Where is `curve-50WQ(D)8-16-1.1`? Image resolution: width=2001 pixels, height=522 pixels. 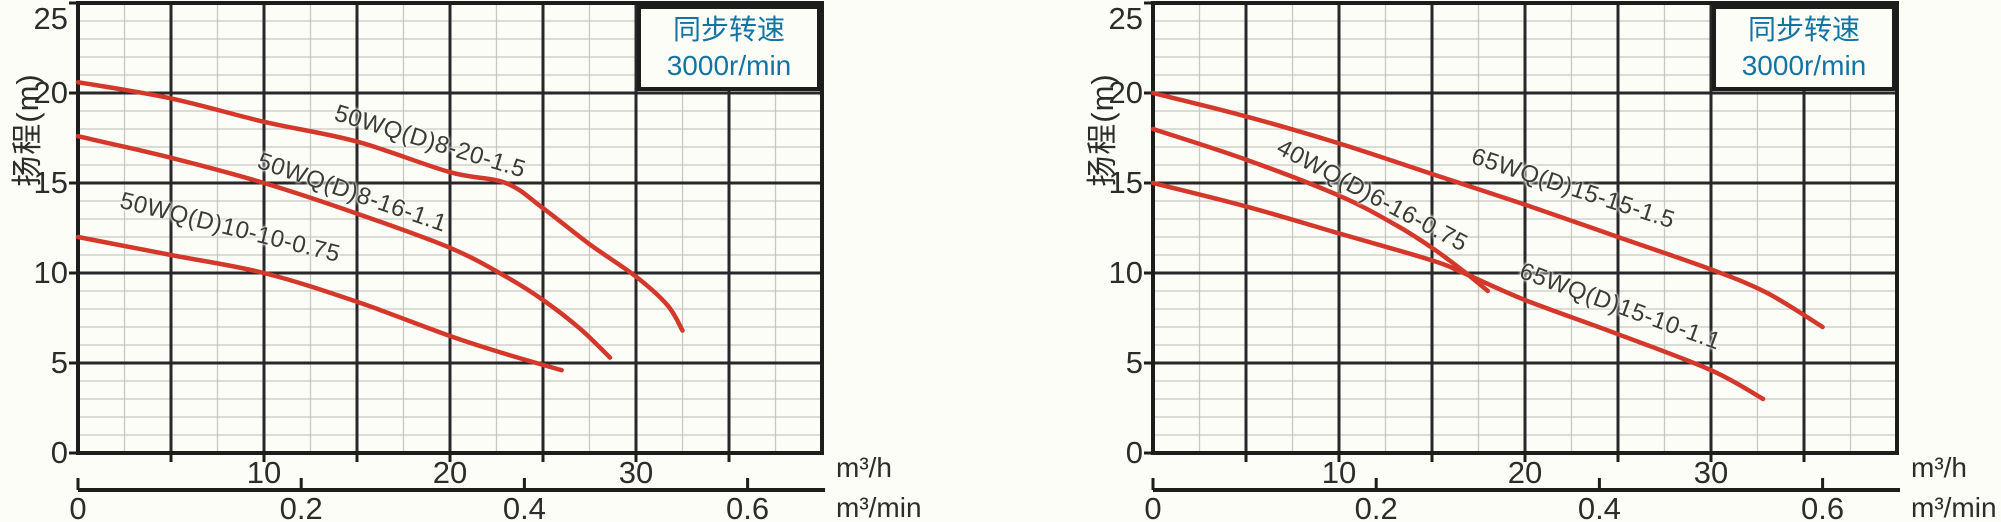 curve-50WQ(D)8-16-1.1 is located at coordinates (344, 246).